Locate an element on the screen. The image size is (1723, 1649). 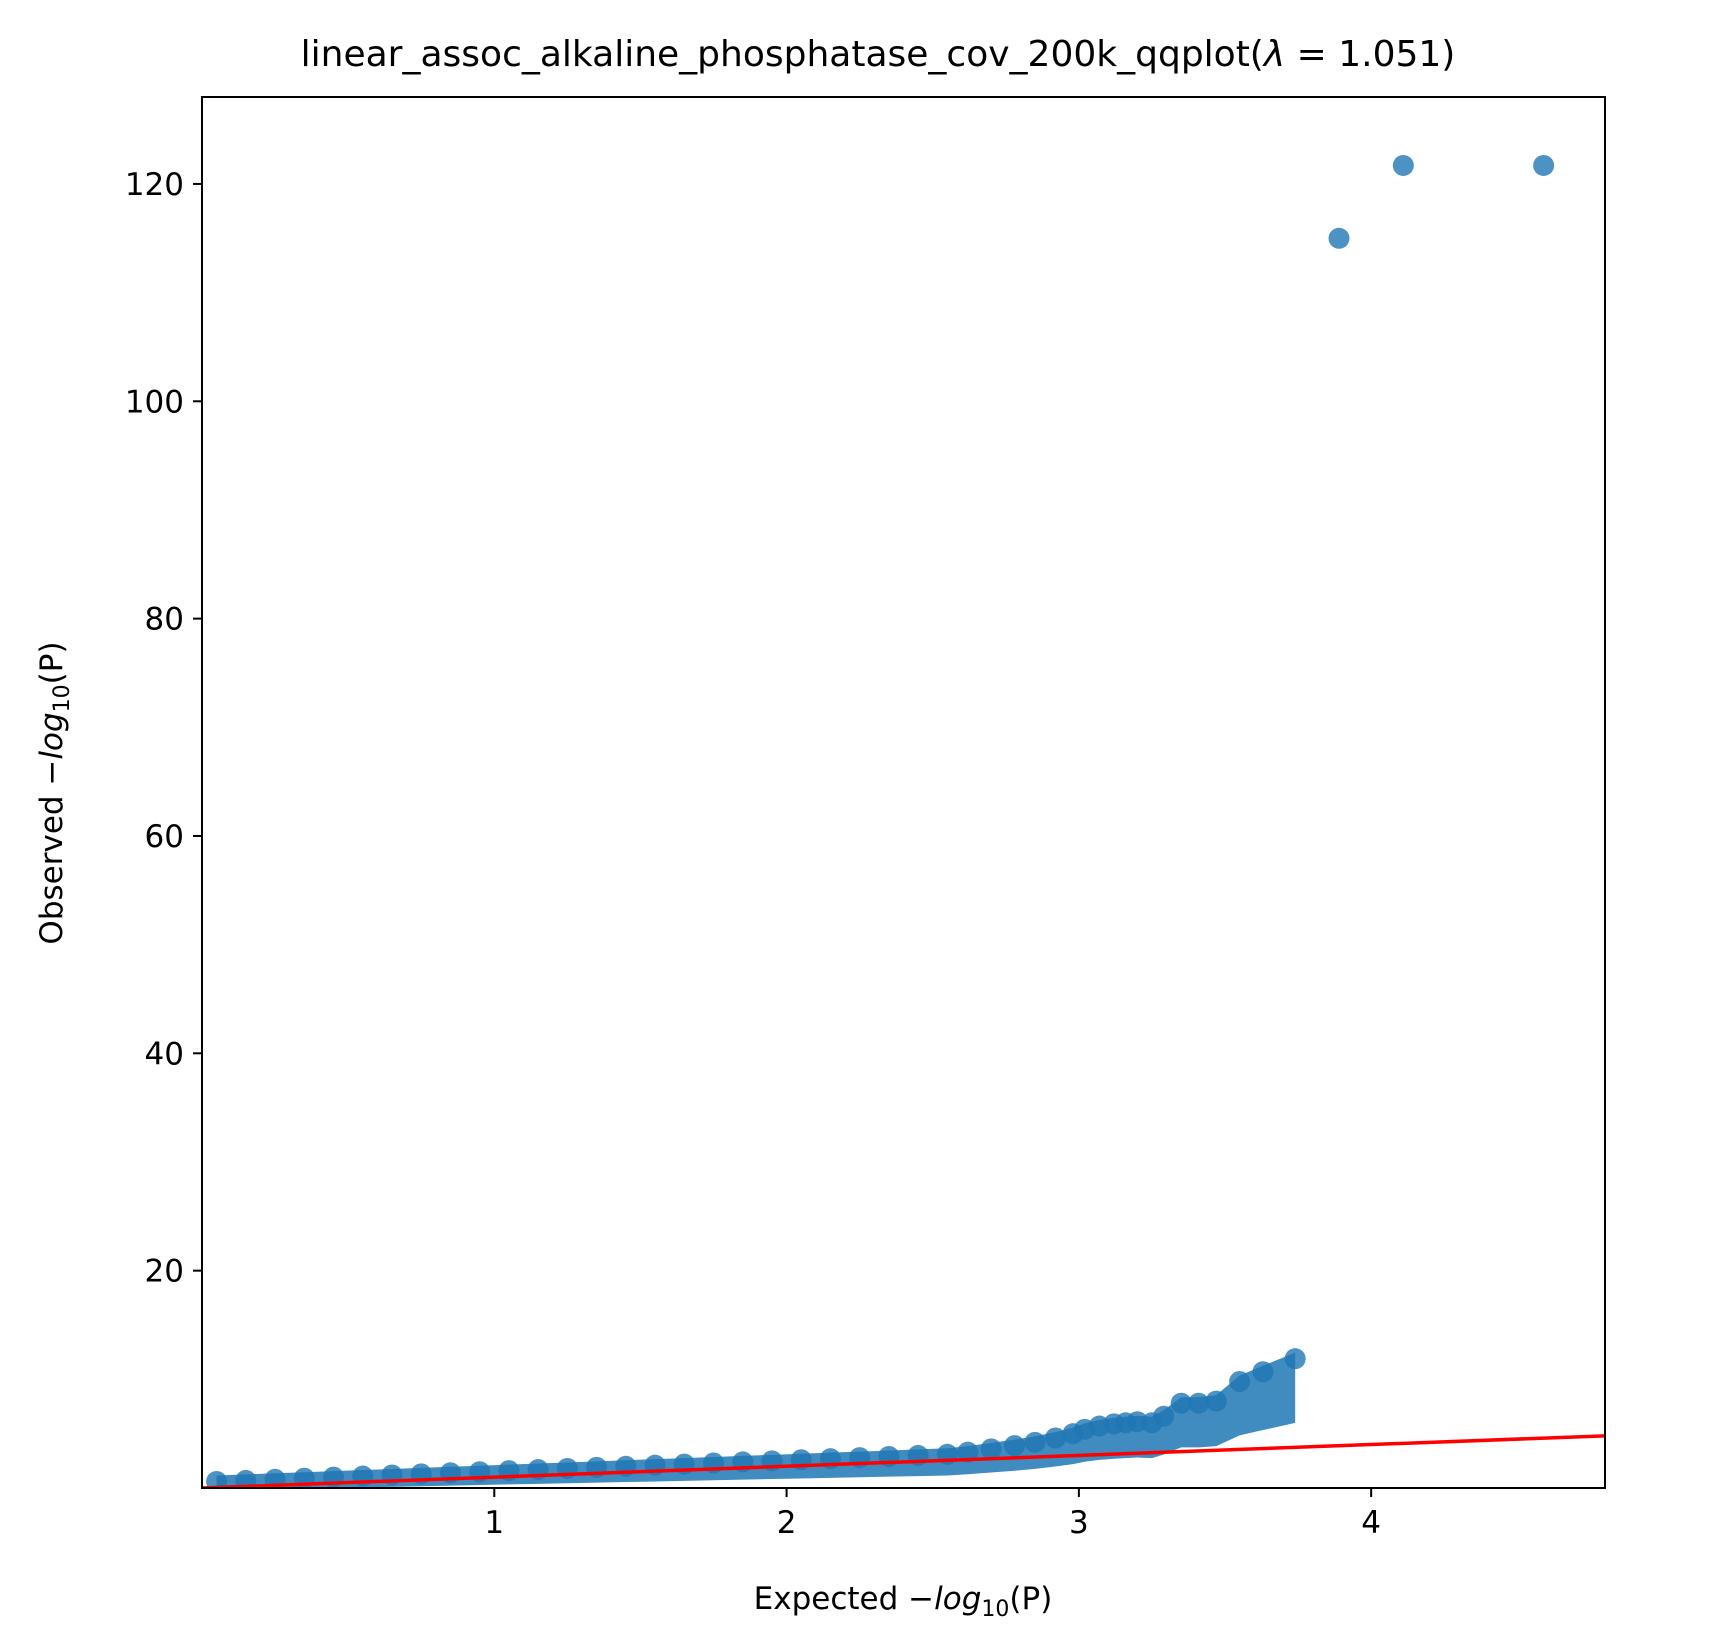
y-tick-label: 40 is located at coordinates (164, 1054).